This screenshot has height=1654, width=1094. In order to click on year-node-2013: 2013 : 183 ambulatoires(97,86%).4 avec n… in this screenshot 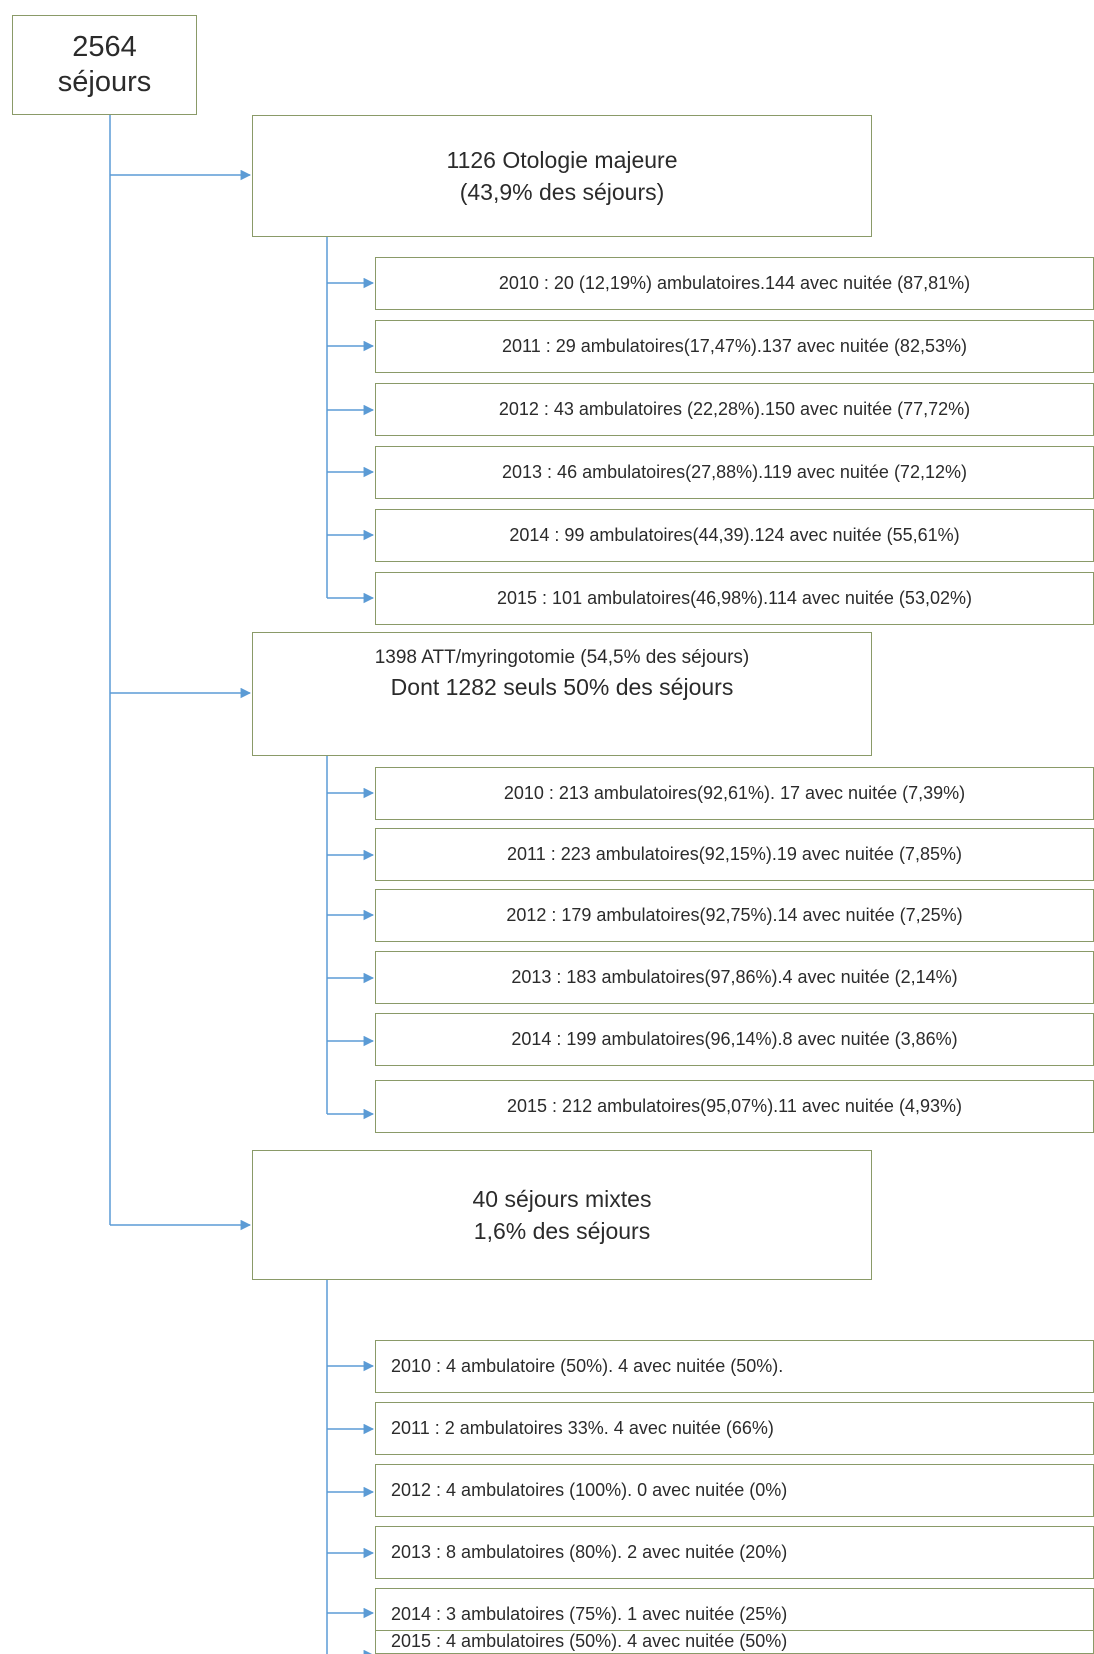, I will do `click(734, 977)`.